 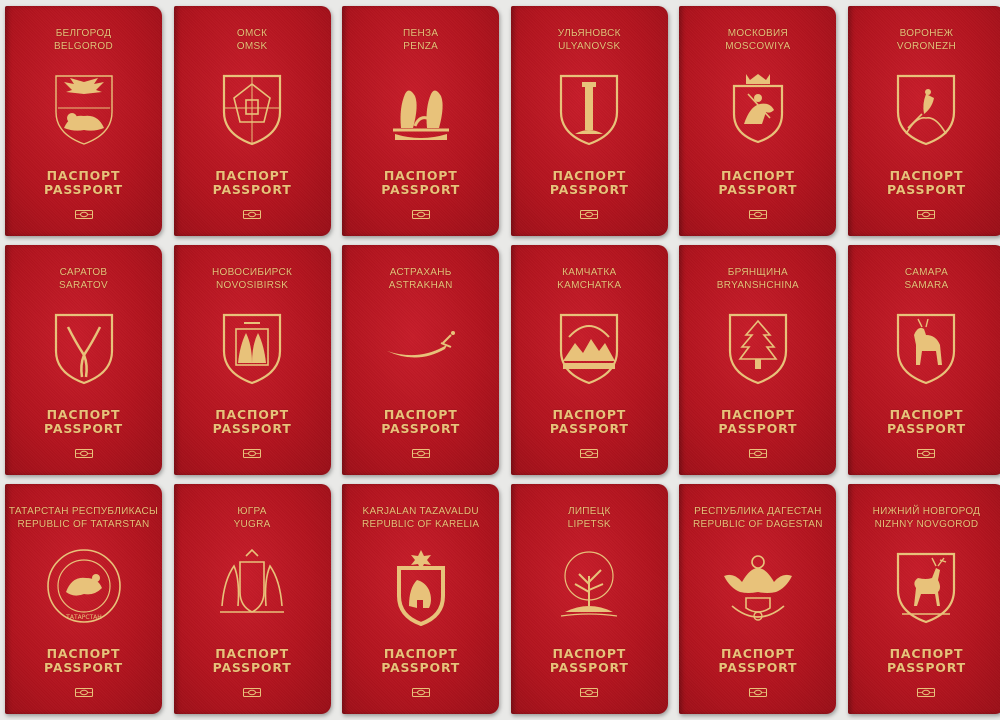 What do you see at coordinates (420, 524) in the screenshot?
I see `region-name-latin: REPUBLIC OF KARELIA` at bounding box center [420, 524].